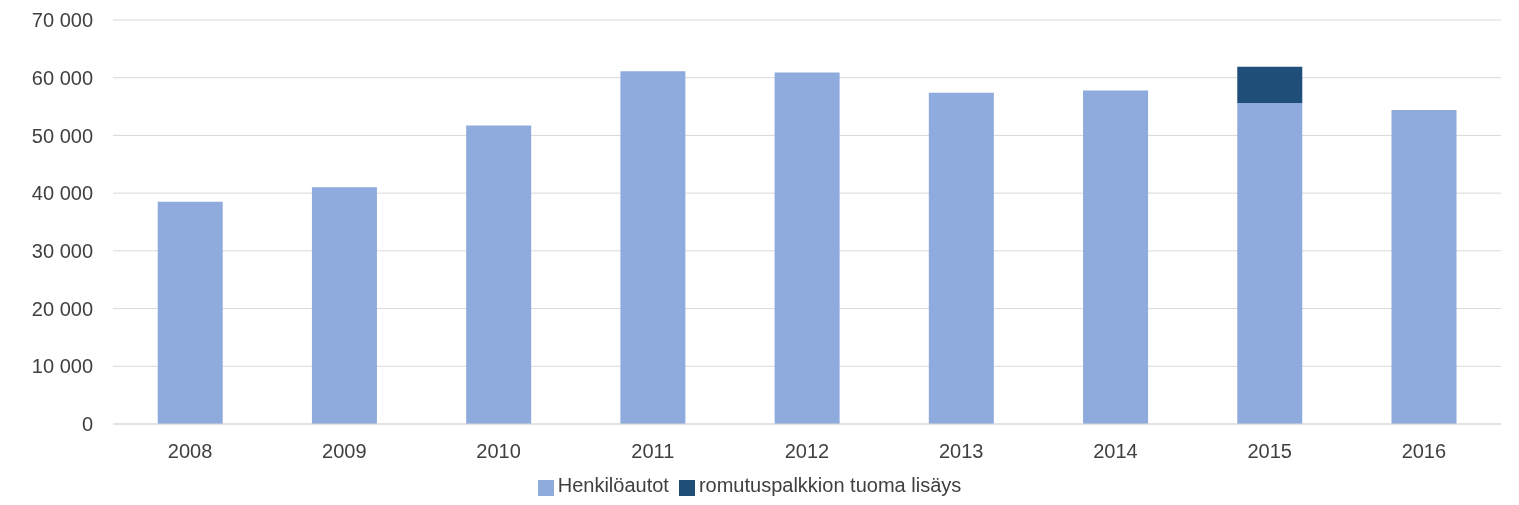 The width and height of the screenshot is (1519, 505). What do you see at coordinates (344, 451) in the screenshot?
I see `x-tick-label: 2009` at bounding box center [344, 451].